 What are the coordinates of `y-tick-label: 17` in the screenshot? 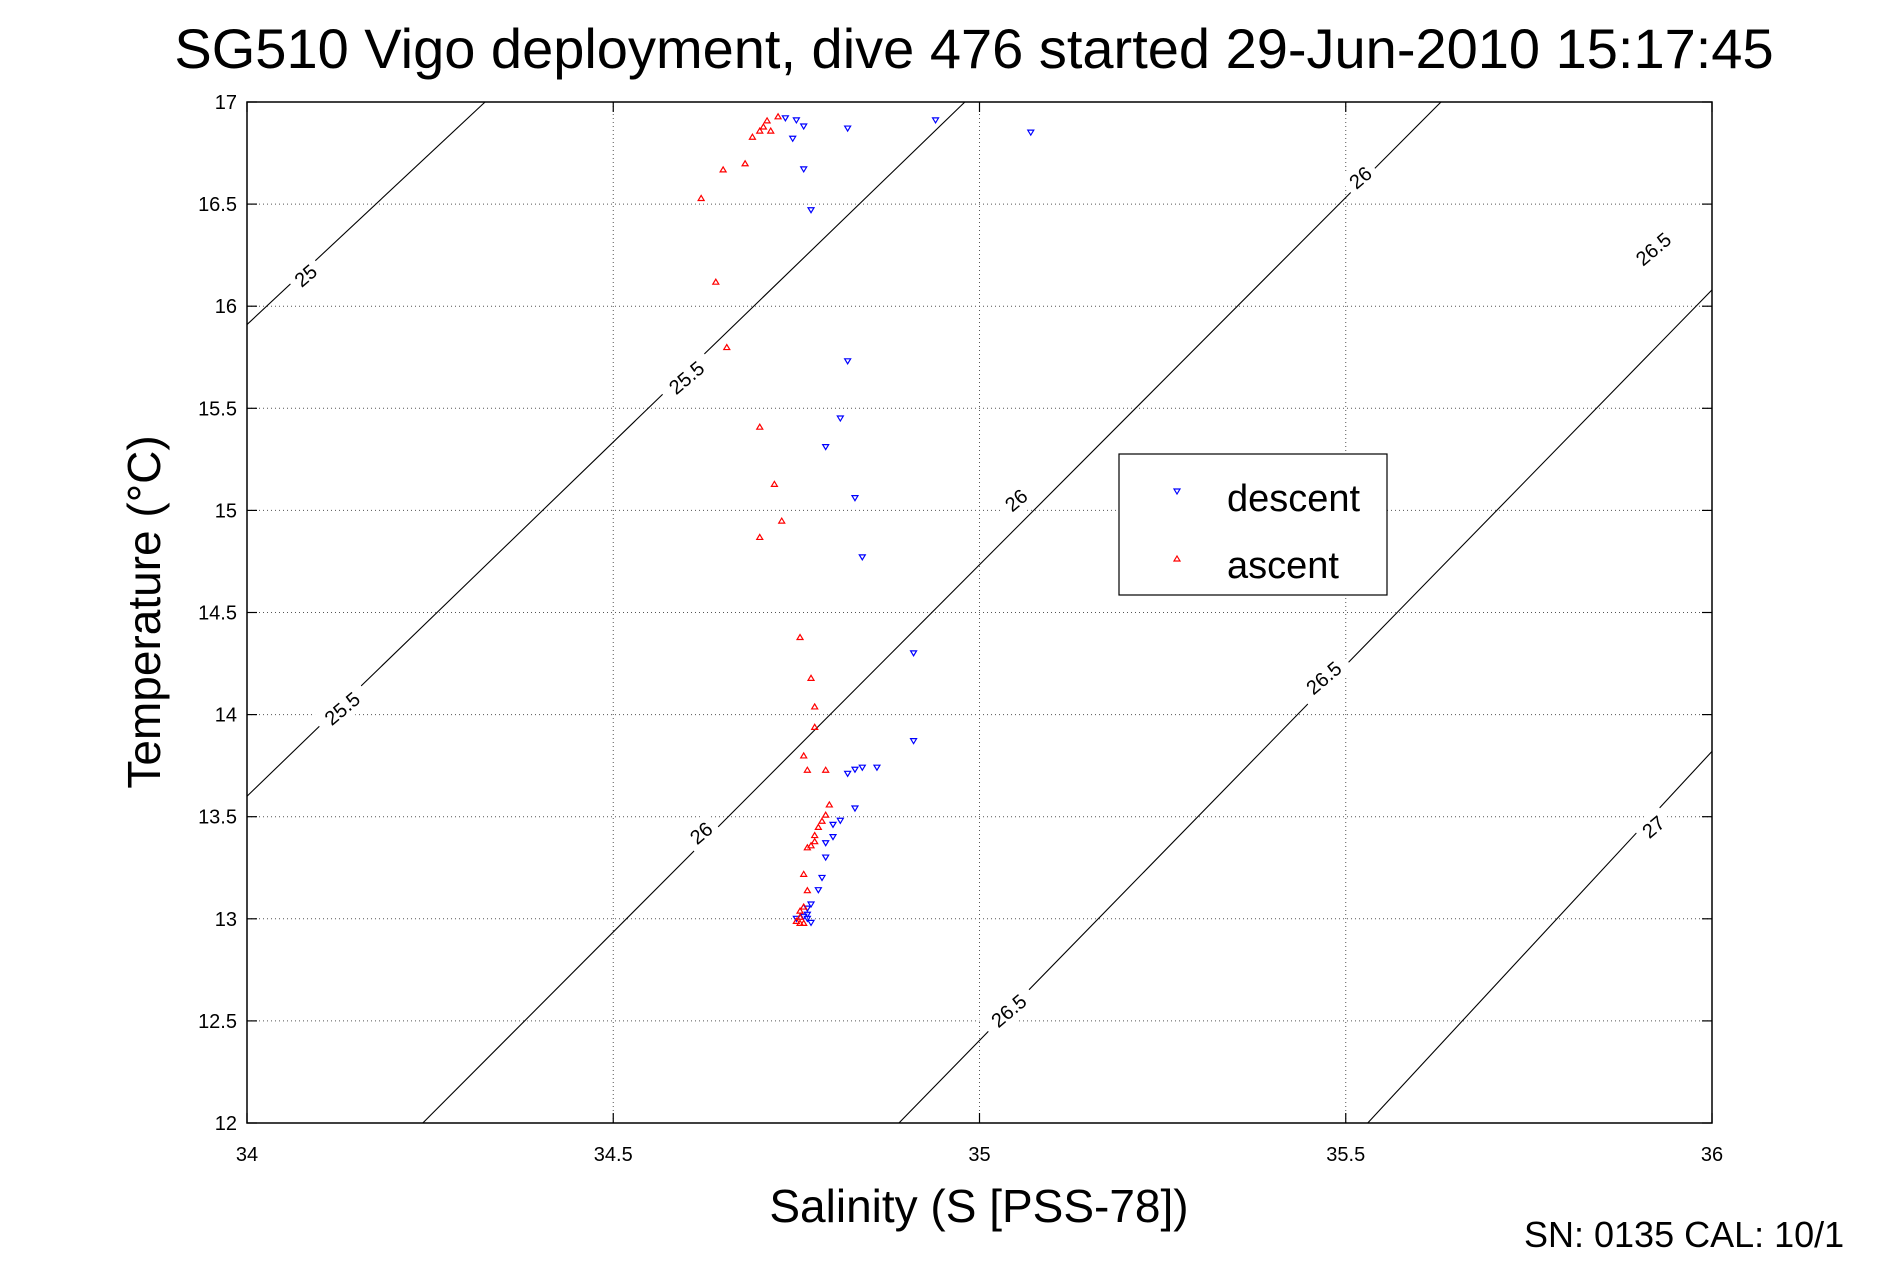 It's located at (226, 103).